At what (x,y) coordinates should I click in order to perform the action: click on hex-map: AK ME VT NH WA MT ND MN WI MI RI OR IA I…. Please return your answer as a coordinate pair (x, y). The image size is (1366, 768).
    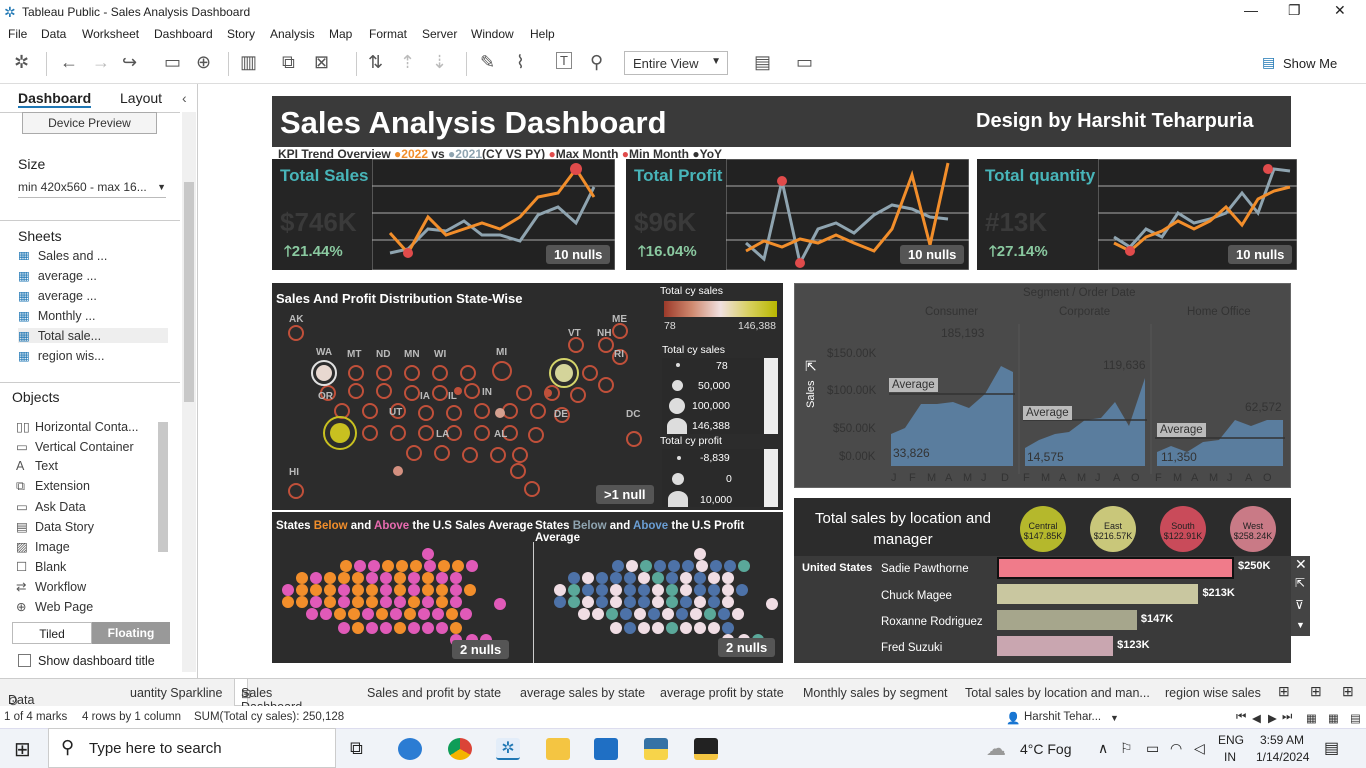
    Looking at the image, I should click on (465, 407).